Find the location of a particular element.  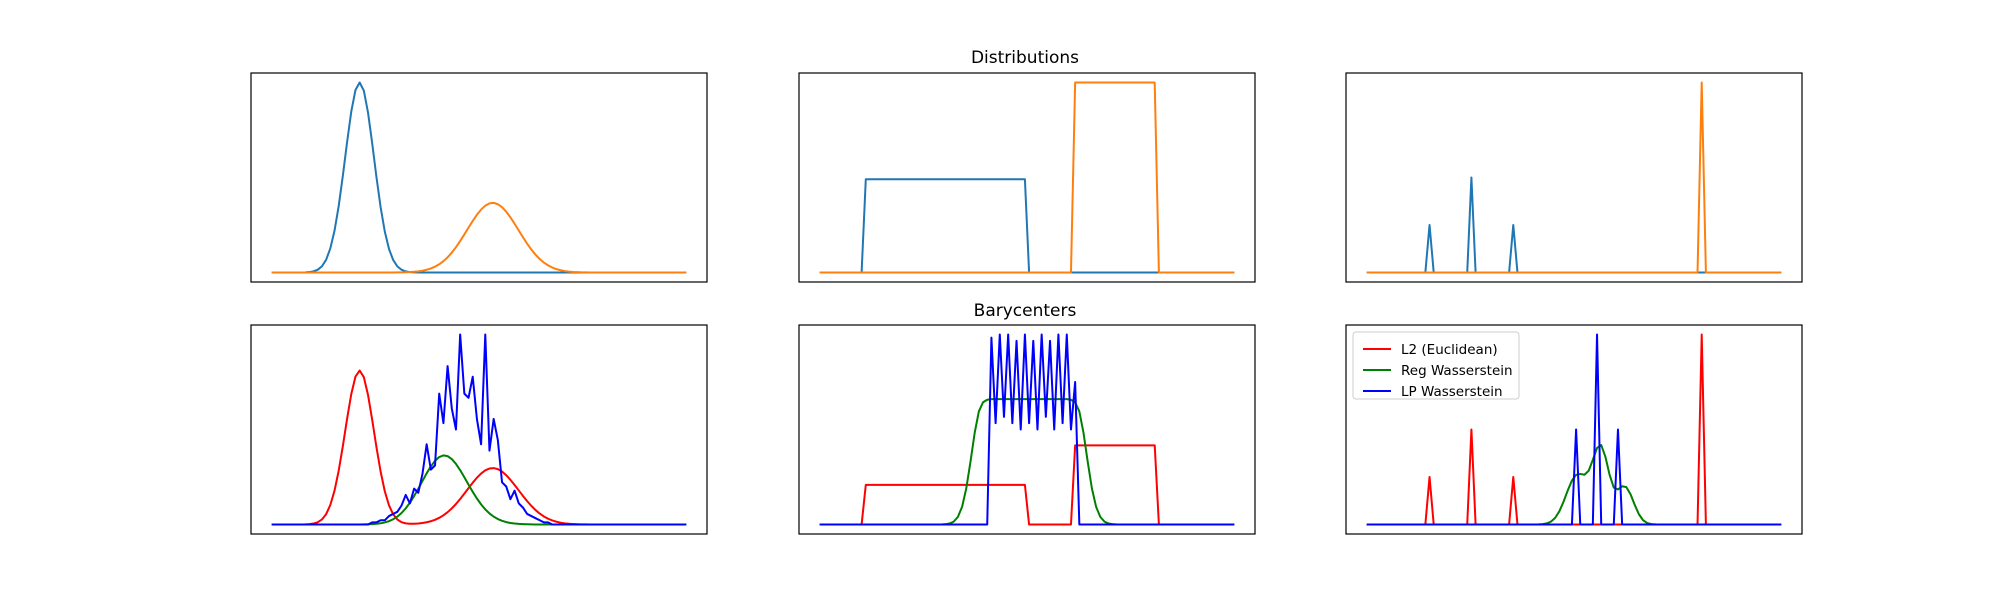

legend-frame is located at coordinates (1436, 365).